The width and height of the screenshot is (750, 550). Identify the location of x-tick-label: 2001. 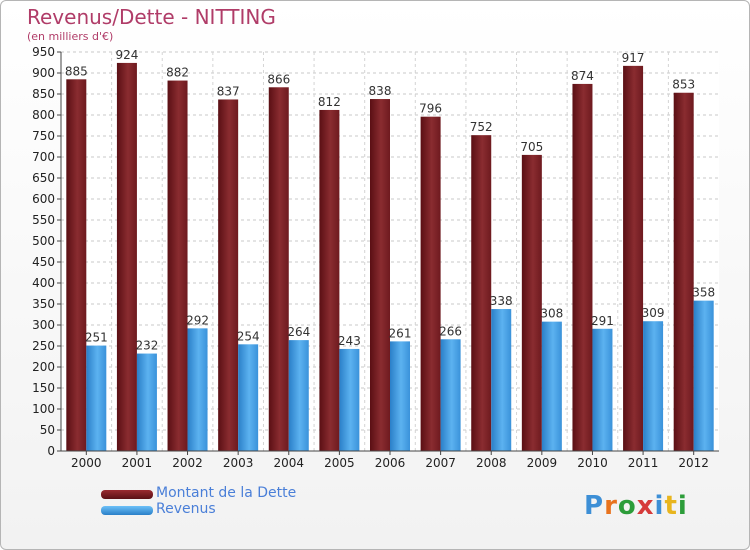
(137, 463).